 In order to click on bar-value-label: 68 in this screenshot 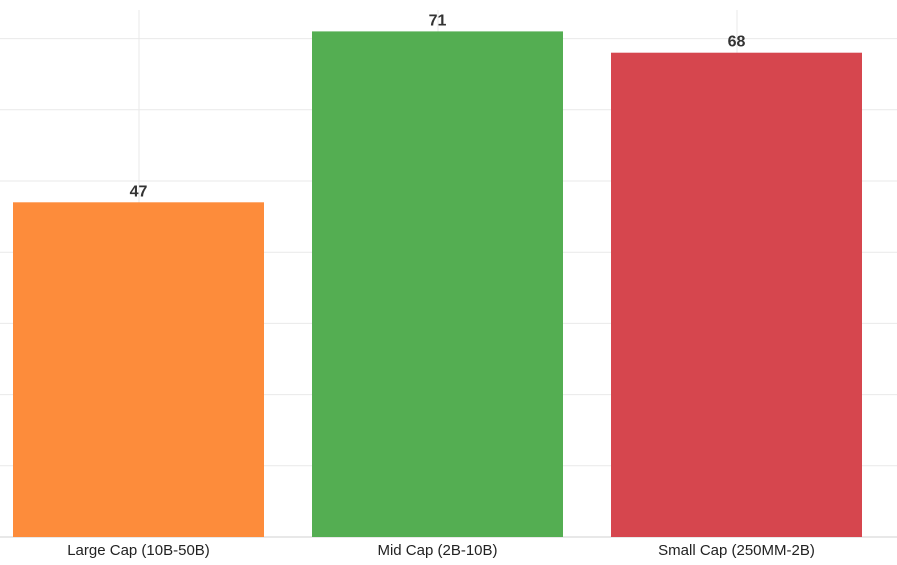, I will do `click(737, 42)`.